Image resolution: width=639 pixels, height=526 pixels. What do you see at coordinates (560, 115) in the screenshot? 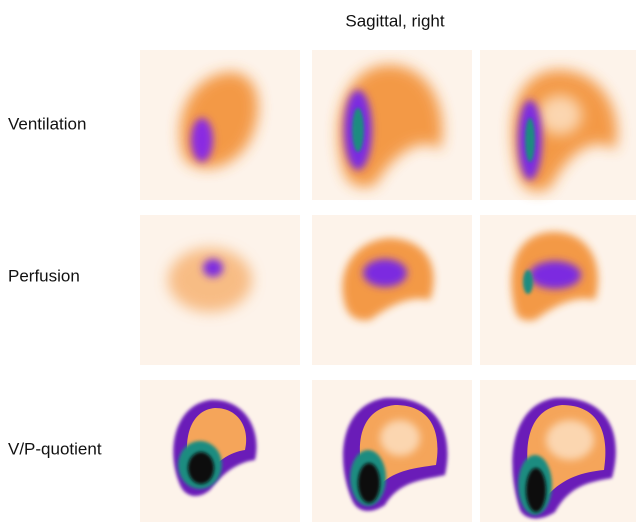
I see `low-uptake` at bounding box center [560, 115].